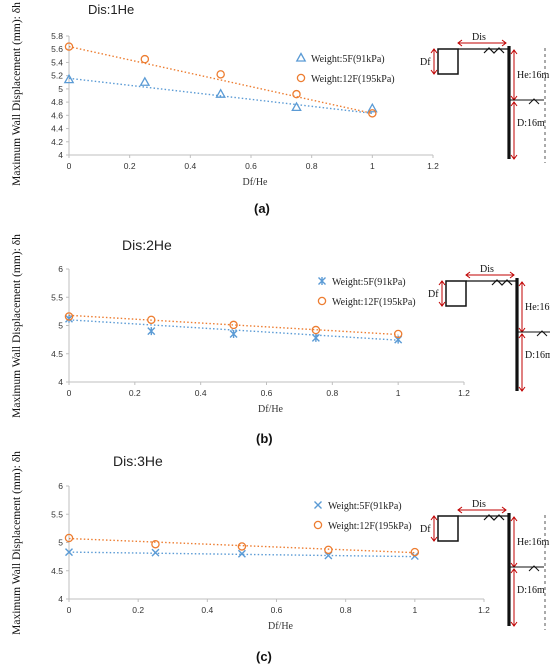  Describe the element at coordinates (456, 293) in the screenshot. I see `building-box` at that location.